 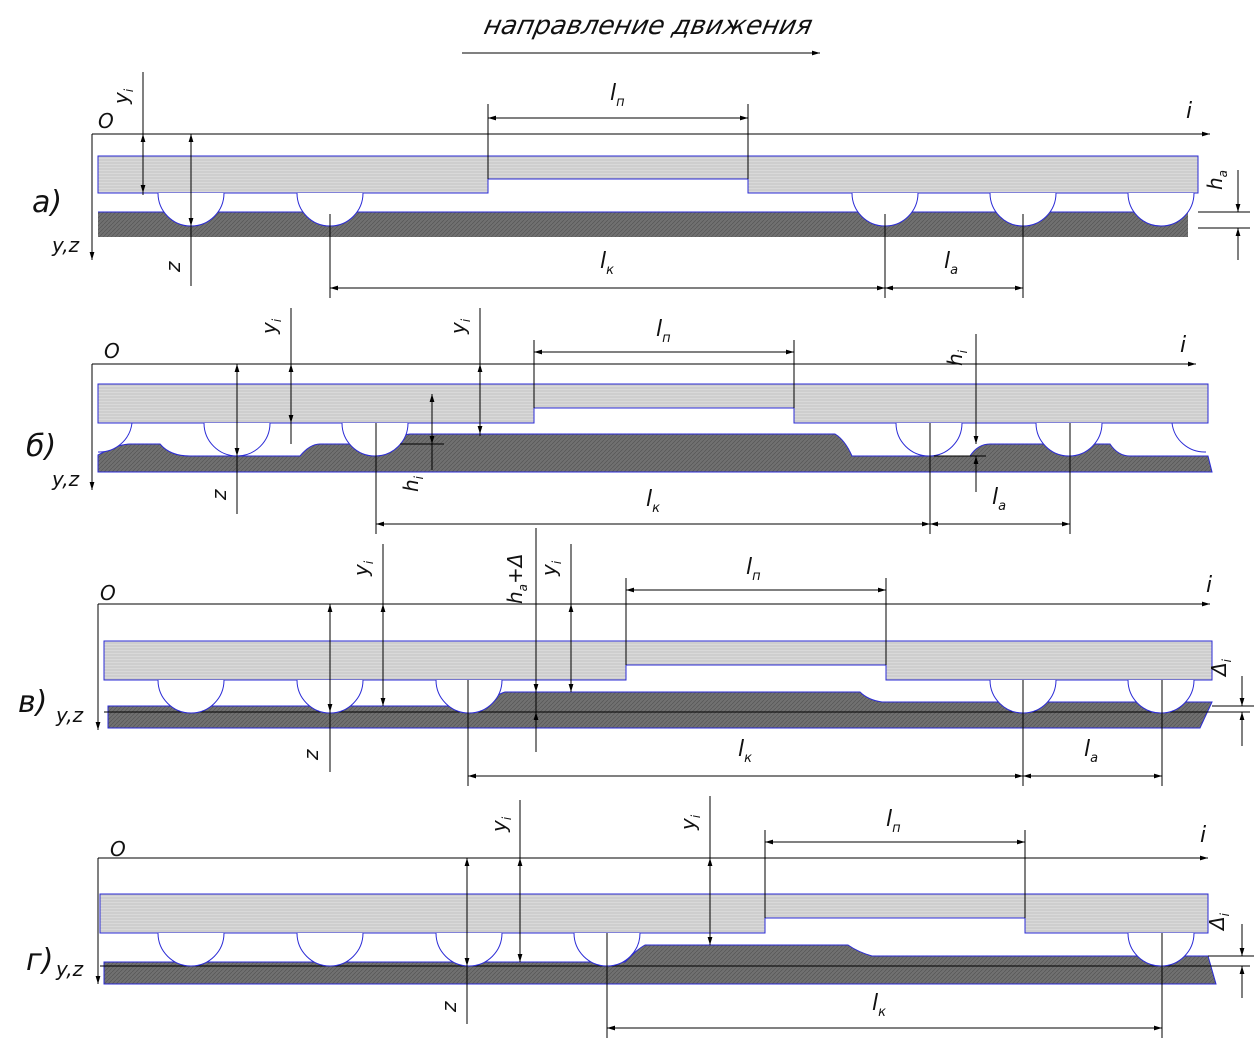 What do you see at coordinates (39, 960) in the screenshot?
I see `panel-label: г)` at bounding box center [39, 960].